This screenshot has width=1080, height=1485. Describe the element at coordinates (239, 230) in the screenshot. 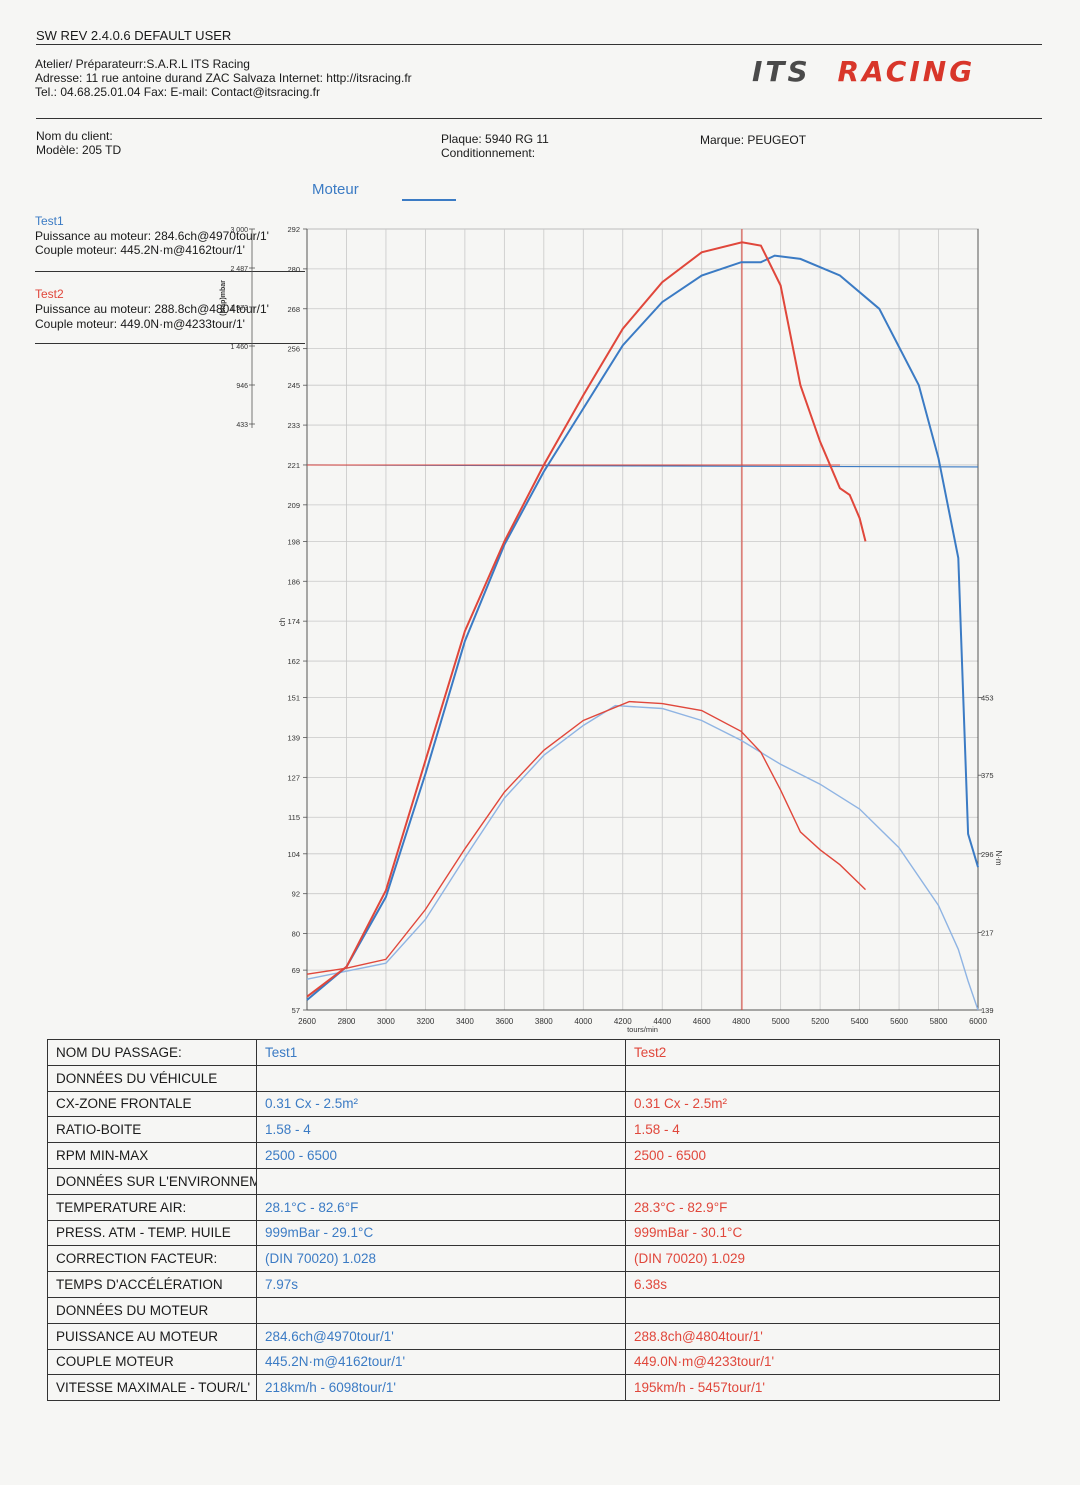

I see `map-tick-label: 3 000` at that location.